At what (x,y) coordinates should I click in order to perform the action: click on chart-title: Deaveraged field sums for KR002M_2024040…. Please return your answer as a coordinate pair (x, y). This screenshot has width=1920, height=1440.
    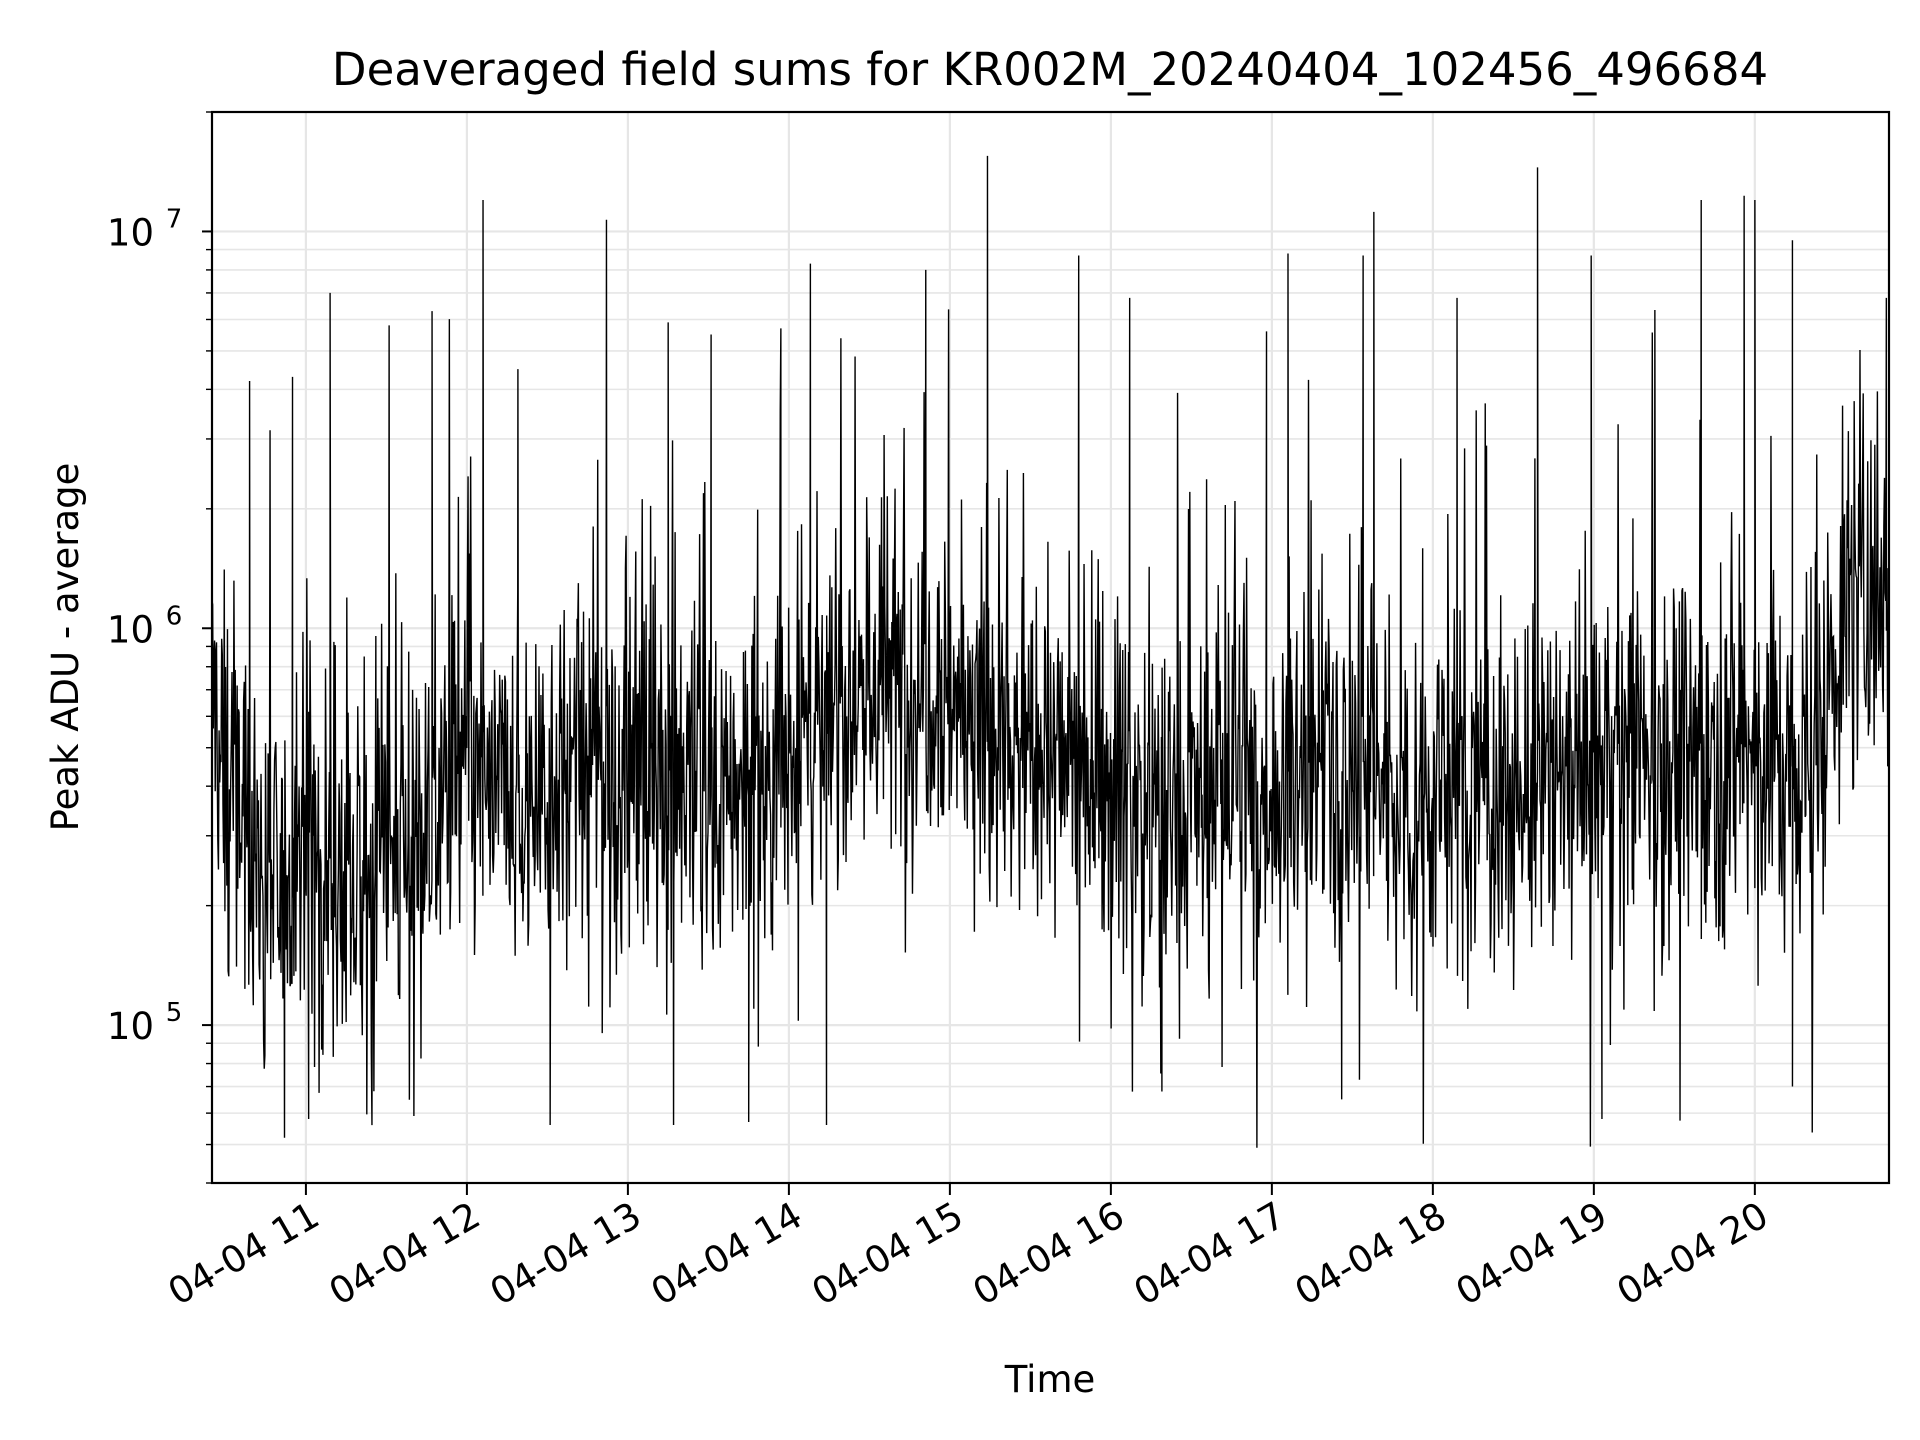
    Looking at the image, I should click on (1050, 69).